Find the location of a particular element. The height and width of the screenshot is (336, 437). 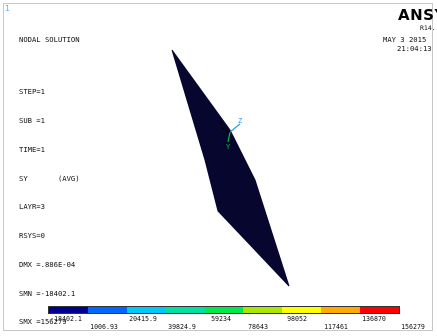

info-component: SY (AVG) is located at coordinates (49, 178).